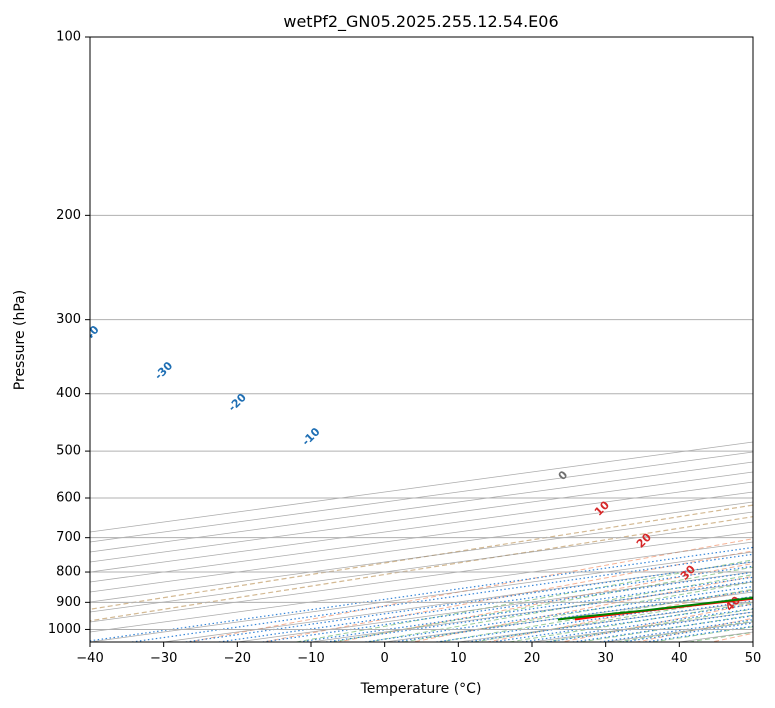 The width and height of the screenshot is (775, 708). I want to click on isotherm-label-blue: -40, so click(89, 334).